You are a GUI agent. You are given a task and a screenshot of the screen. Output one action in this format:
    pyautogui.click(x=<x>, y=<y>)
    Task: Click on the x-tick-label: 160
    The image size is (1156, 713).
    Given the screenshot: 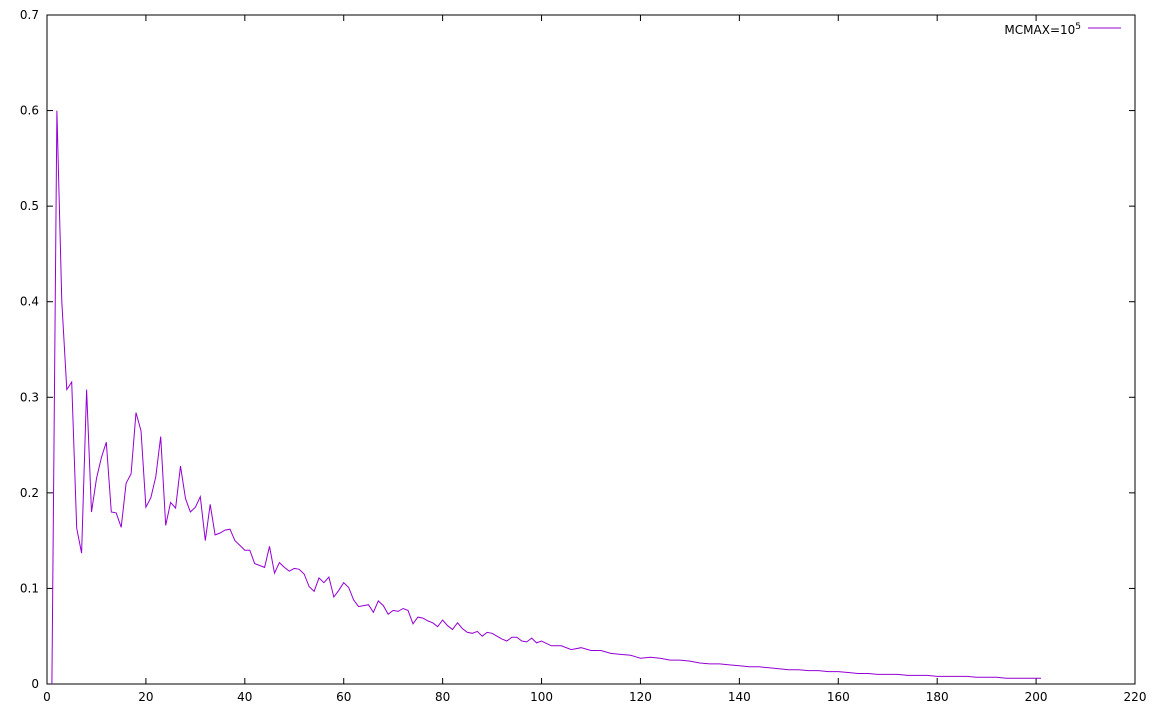 What is the action you would take?
    pyautogui.click(x=838, y=697)
    